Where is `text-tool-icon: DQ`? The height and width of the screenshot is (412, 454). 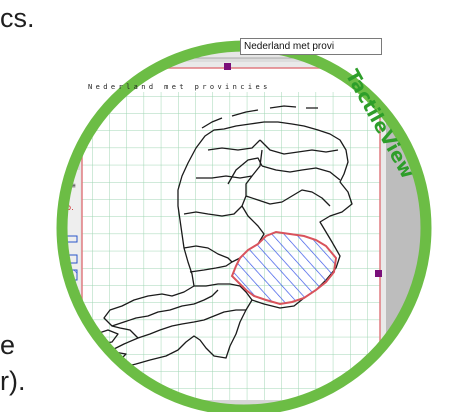 text-tool-icon: DQ is located at coordinates (129, 48).